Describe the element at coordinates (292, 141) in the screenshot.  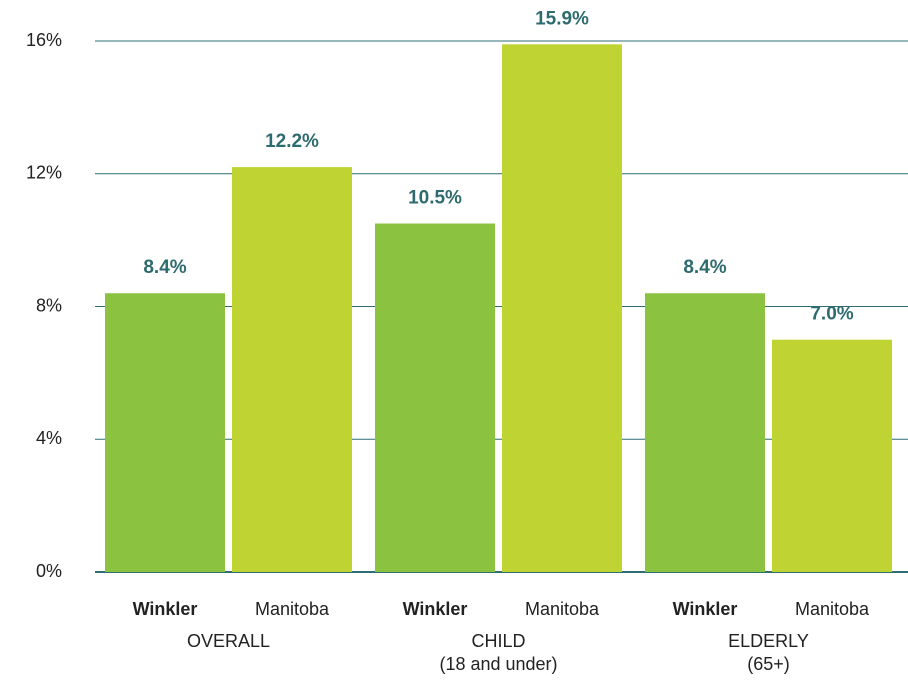
I see `value-label: 12.2%` at that location.